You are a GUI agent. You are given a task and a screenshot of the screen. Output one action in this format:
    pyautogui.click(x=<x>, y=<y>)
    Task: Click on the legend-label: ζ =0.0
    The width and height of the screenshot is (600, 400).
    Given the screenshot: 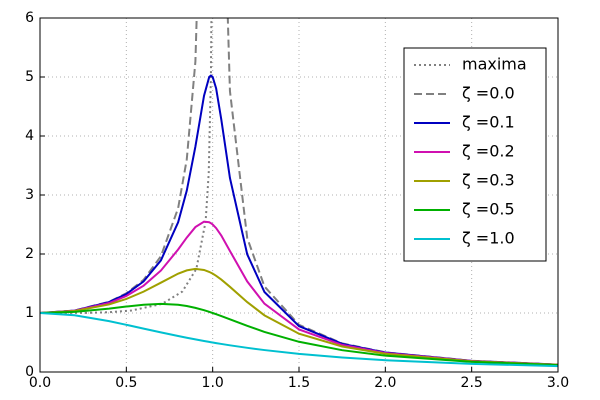 What is the action you would take?
    pyautogui.click(x=488, y=93)
    